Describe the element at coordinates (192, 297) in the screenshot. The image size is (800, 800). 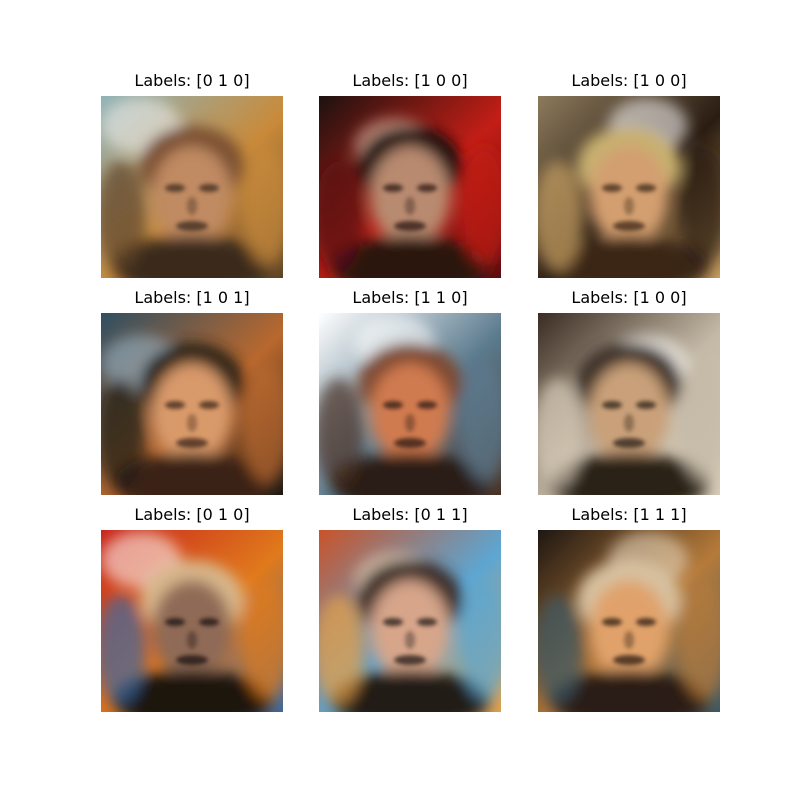
I see `sample-title: Labels: [1 0 1]` at that location.